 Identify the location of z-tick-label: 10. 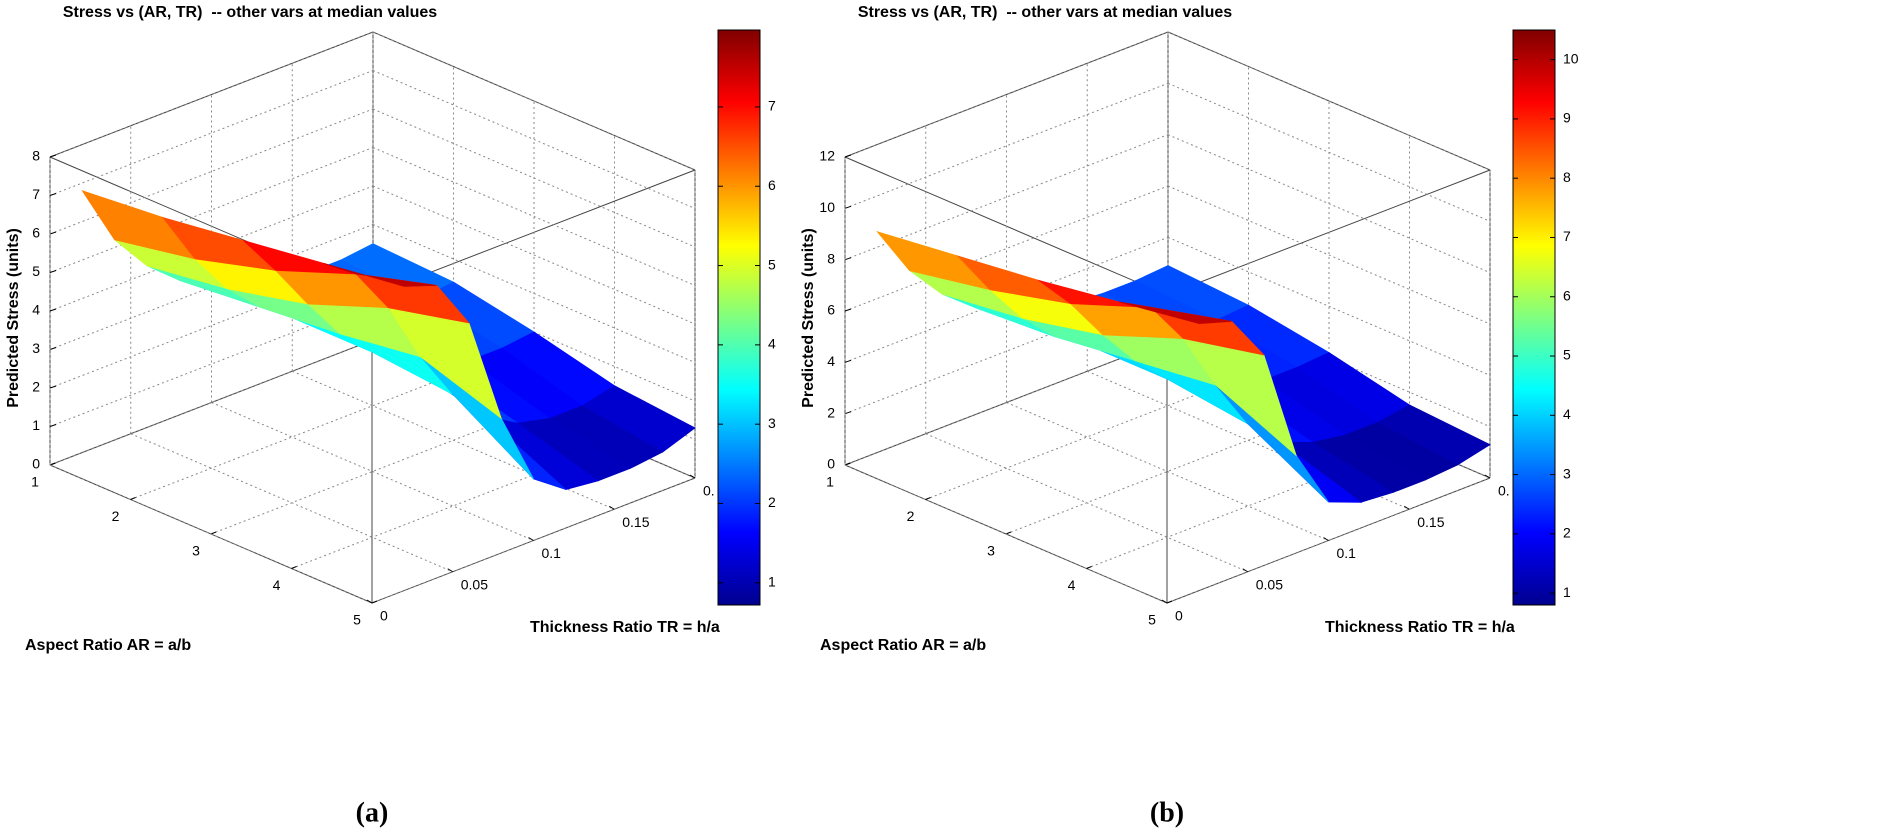
(827, 207).